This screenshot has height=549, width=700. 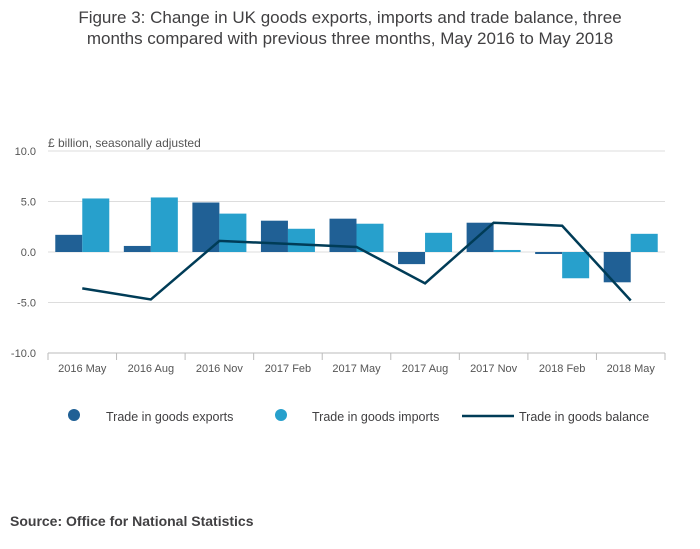 I want to click on x-tick-label: 2017 Nov, so click(x=494, y=369).